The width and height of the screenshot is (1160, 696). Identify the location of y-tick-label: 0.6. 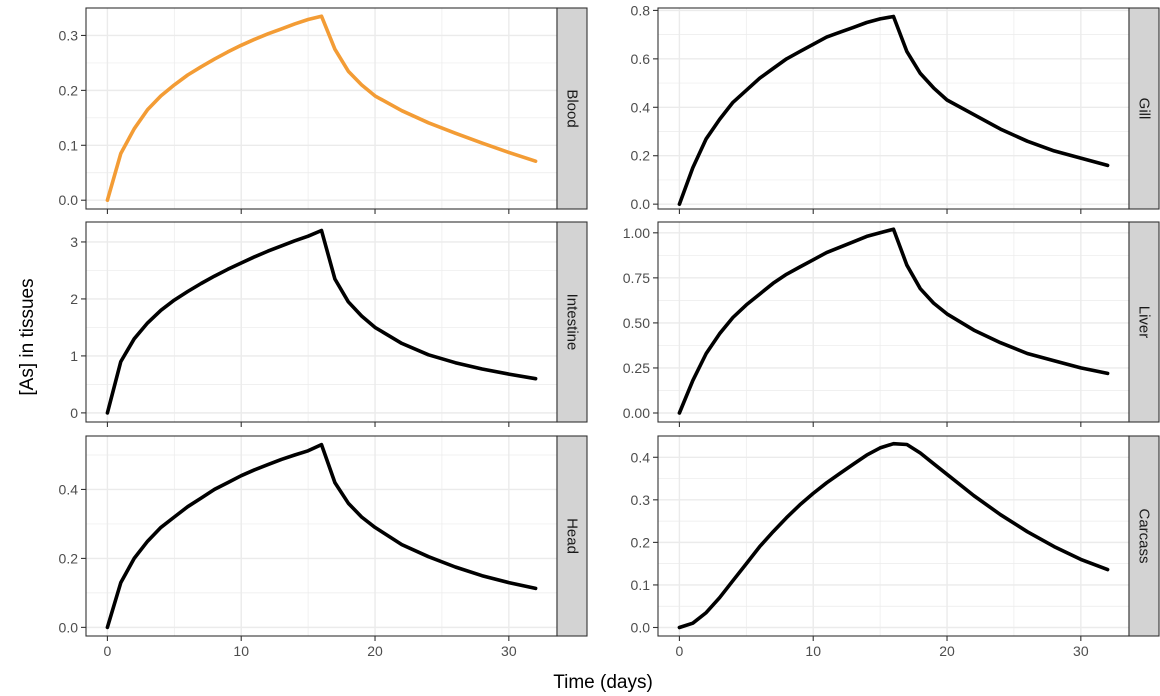
(641, 59).